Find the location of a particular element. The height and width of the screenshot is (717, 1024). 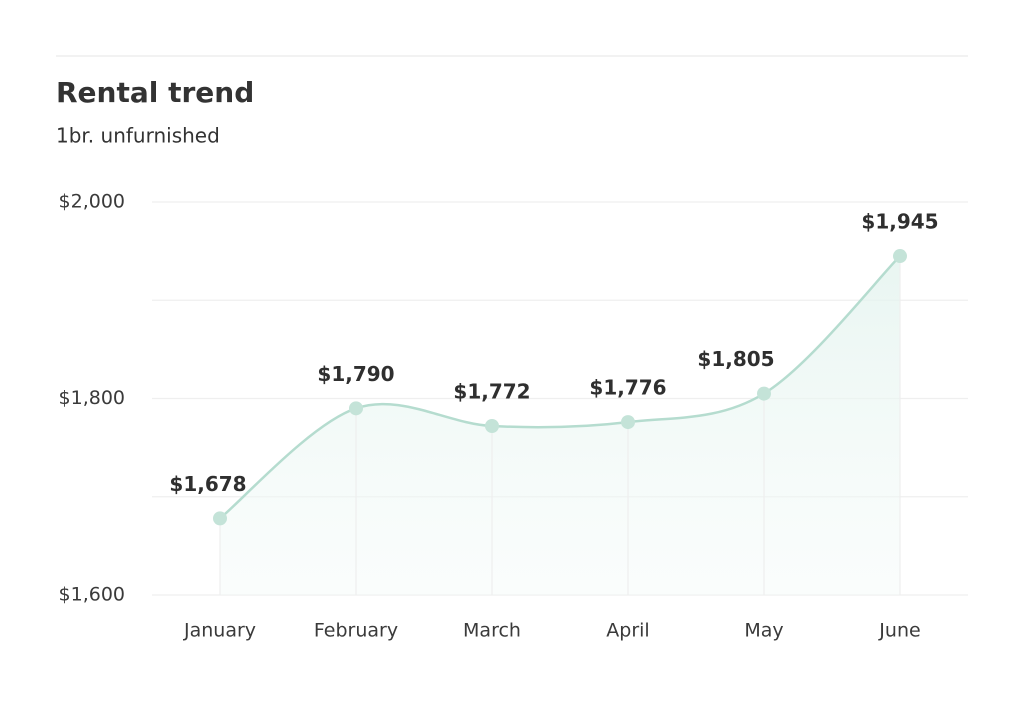

value-label: $1,776 is located at coordinates (627, 388).